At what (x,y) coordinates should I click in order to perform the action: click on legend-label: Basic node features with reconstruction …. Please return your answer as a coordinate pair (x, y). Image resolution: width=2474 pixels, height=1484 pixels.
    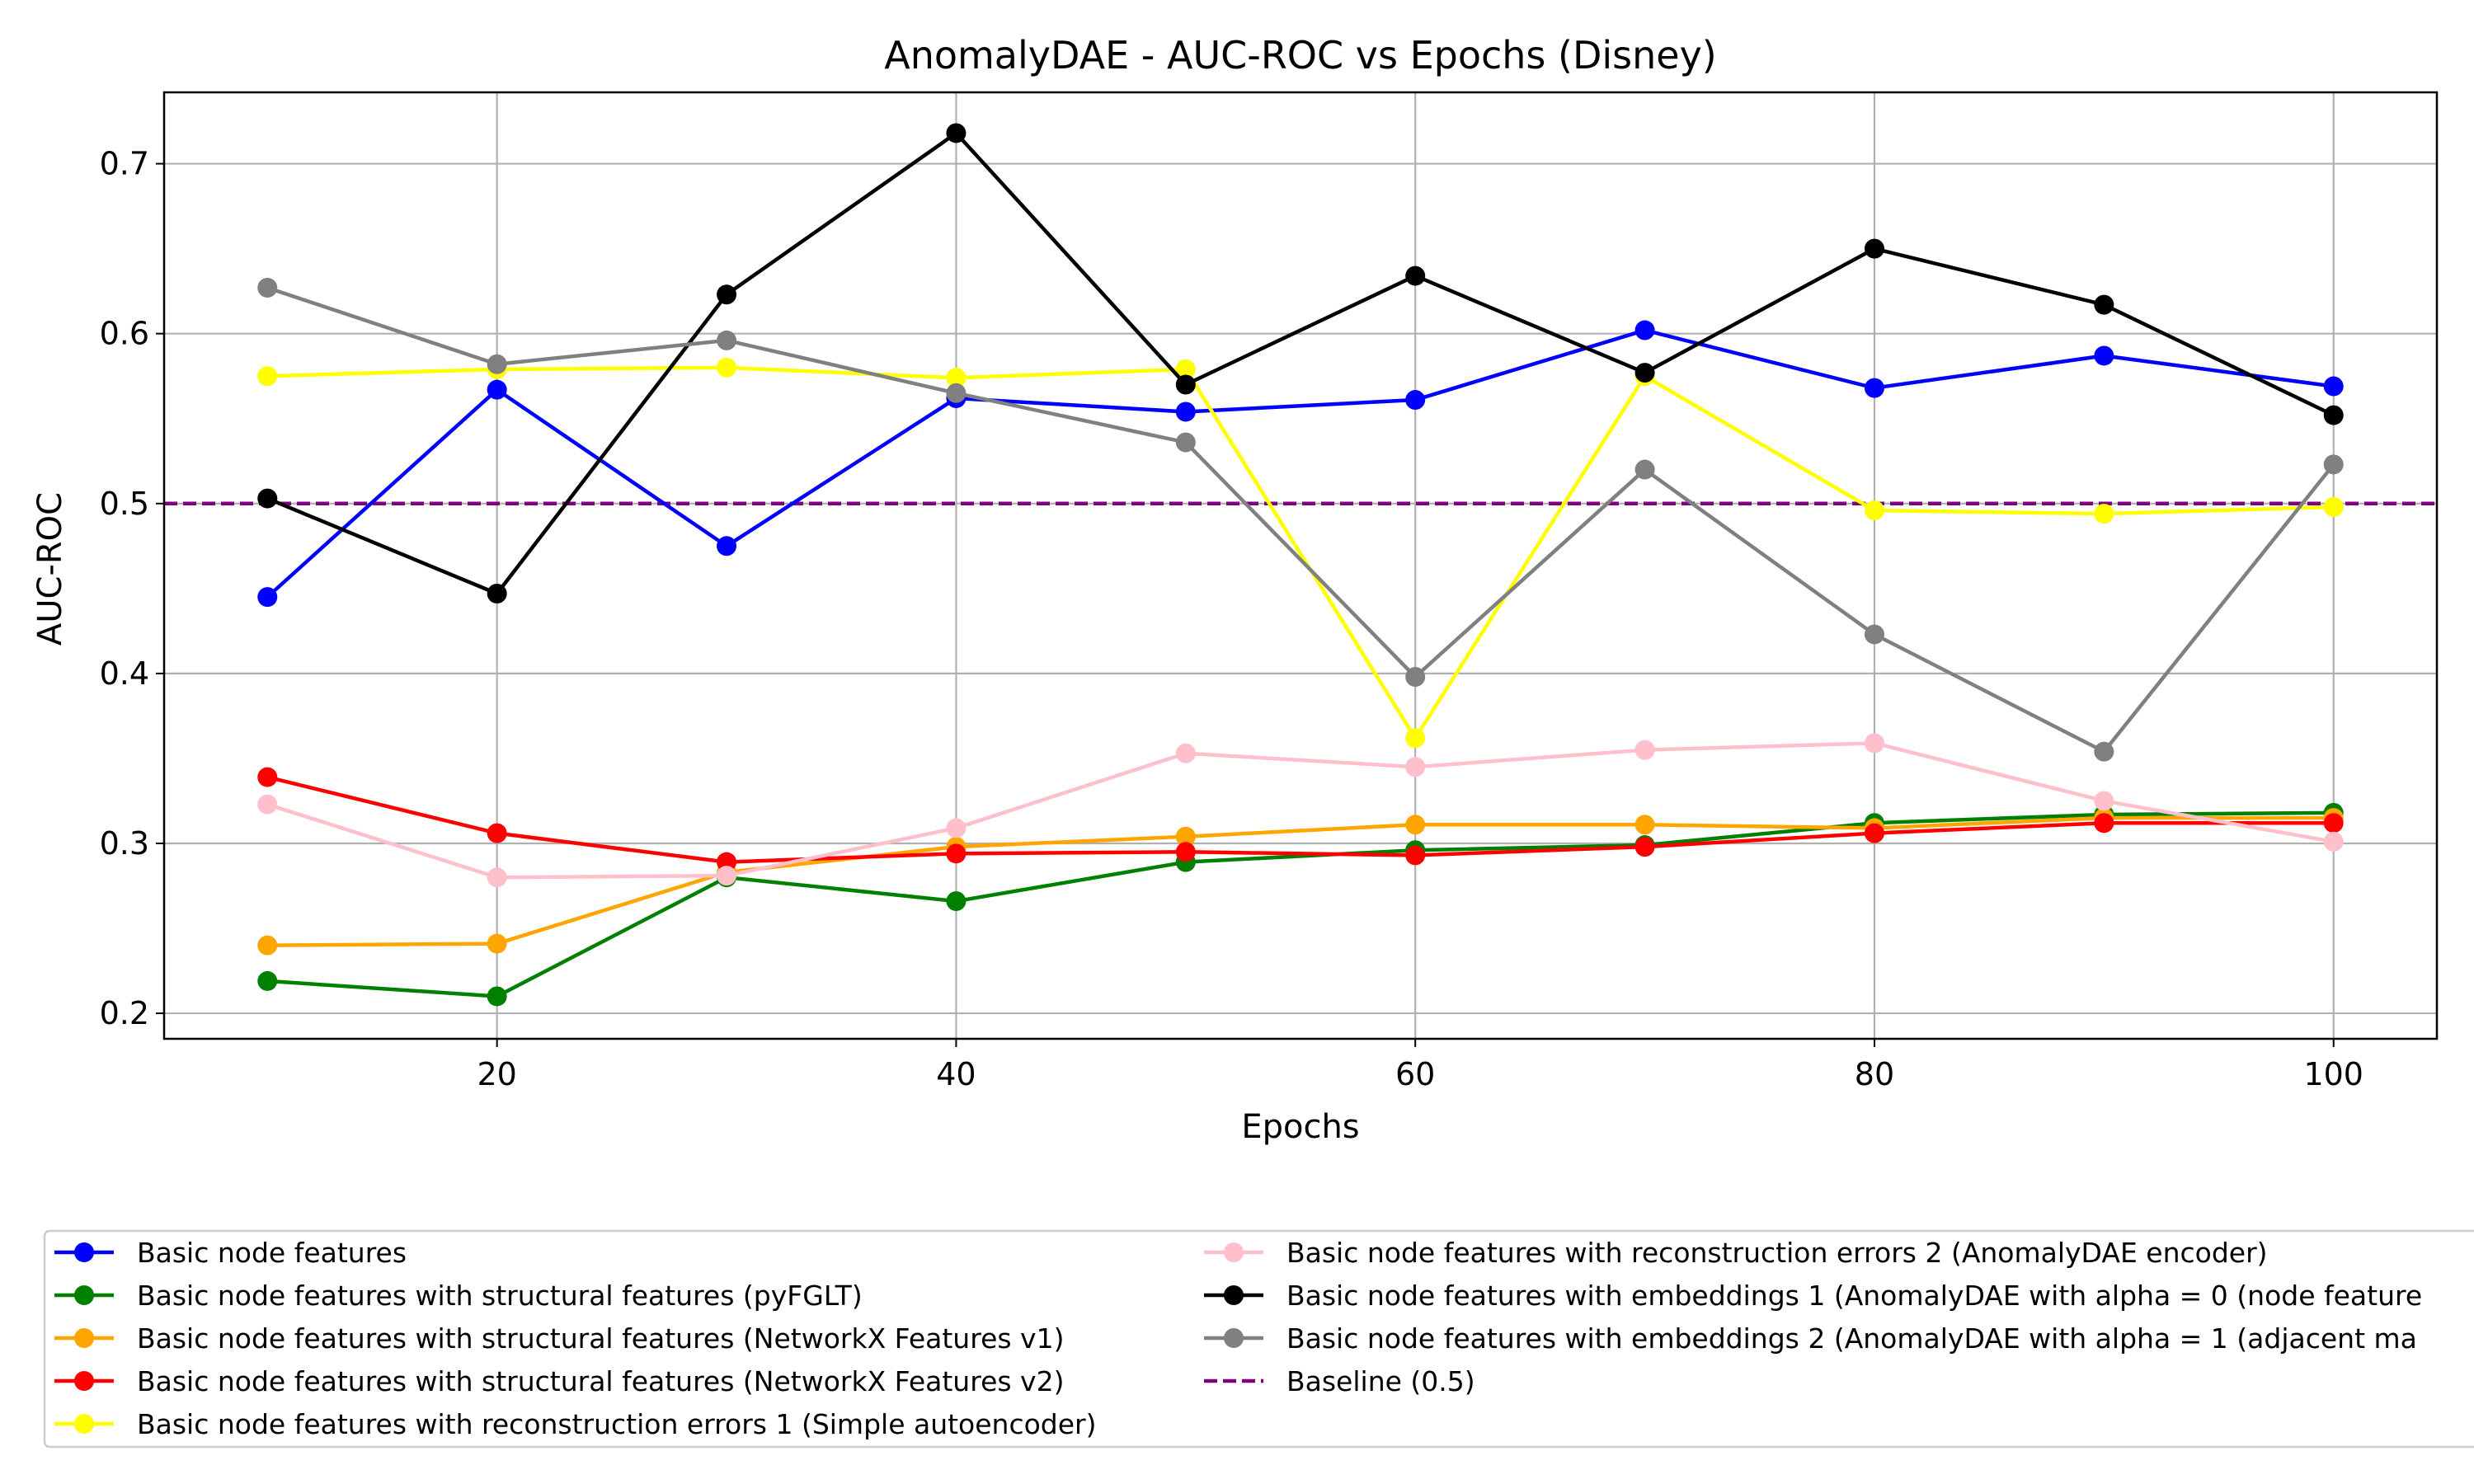
    Looking at the image, I should click on (1777, 1253).